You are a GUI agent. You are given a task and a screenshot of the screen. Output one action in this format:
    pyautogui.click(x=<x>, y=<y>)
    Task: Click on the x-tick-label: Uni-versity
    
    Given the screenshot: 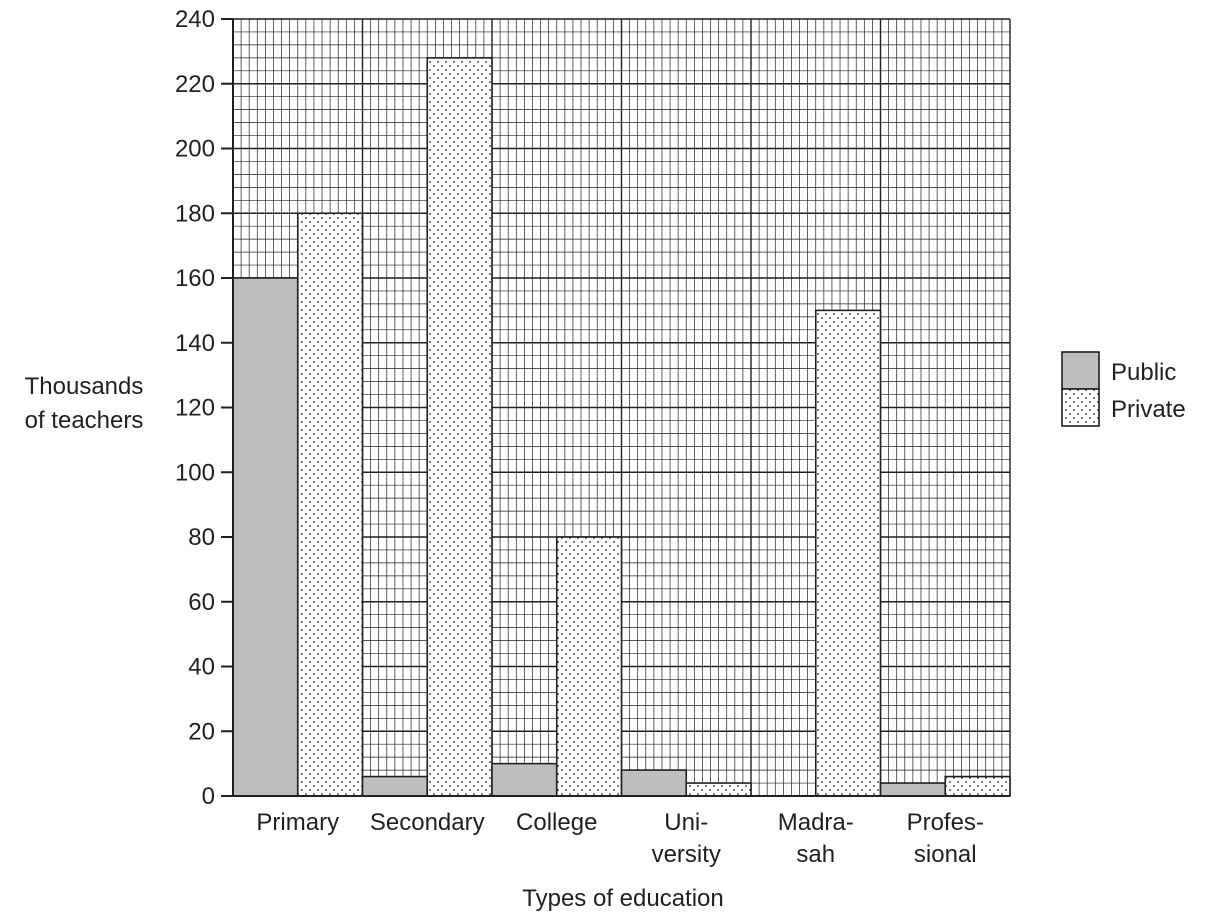 What is the action you would take?
    pyautogui.click(x=686, y=838)
    